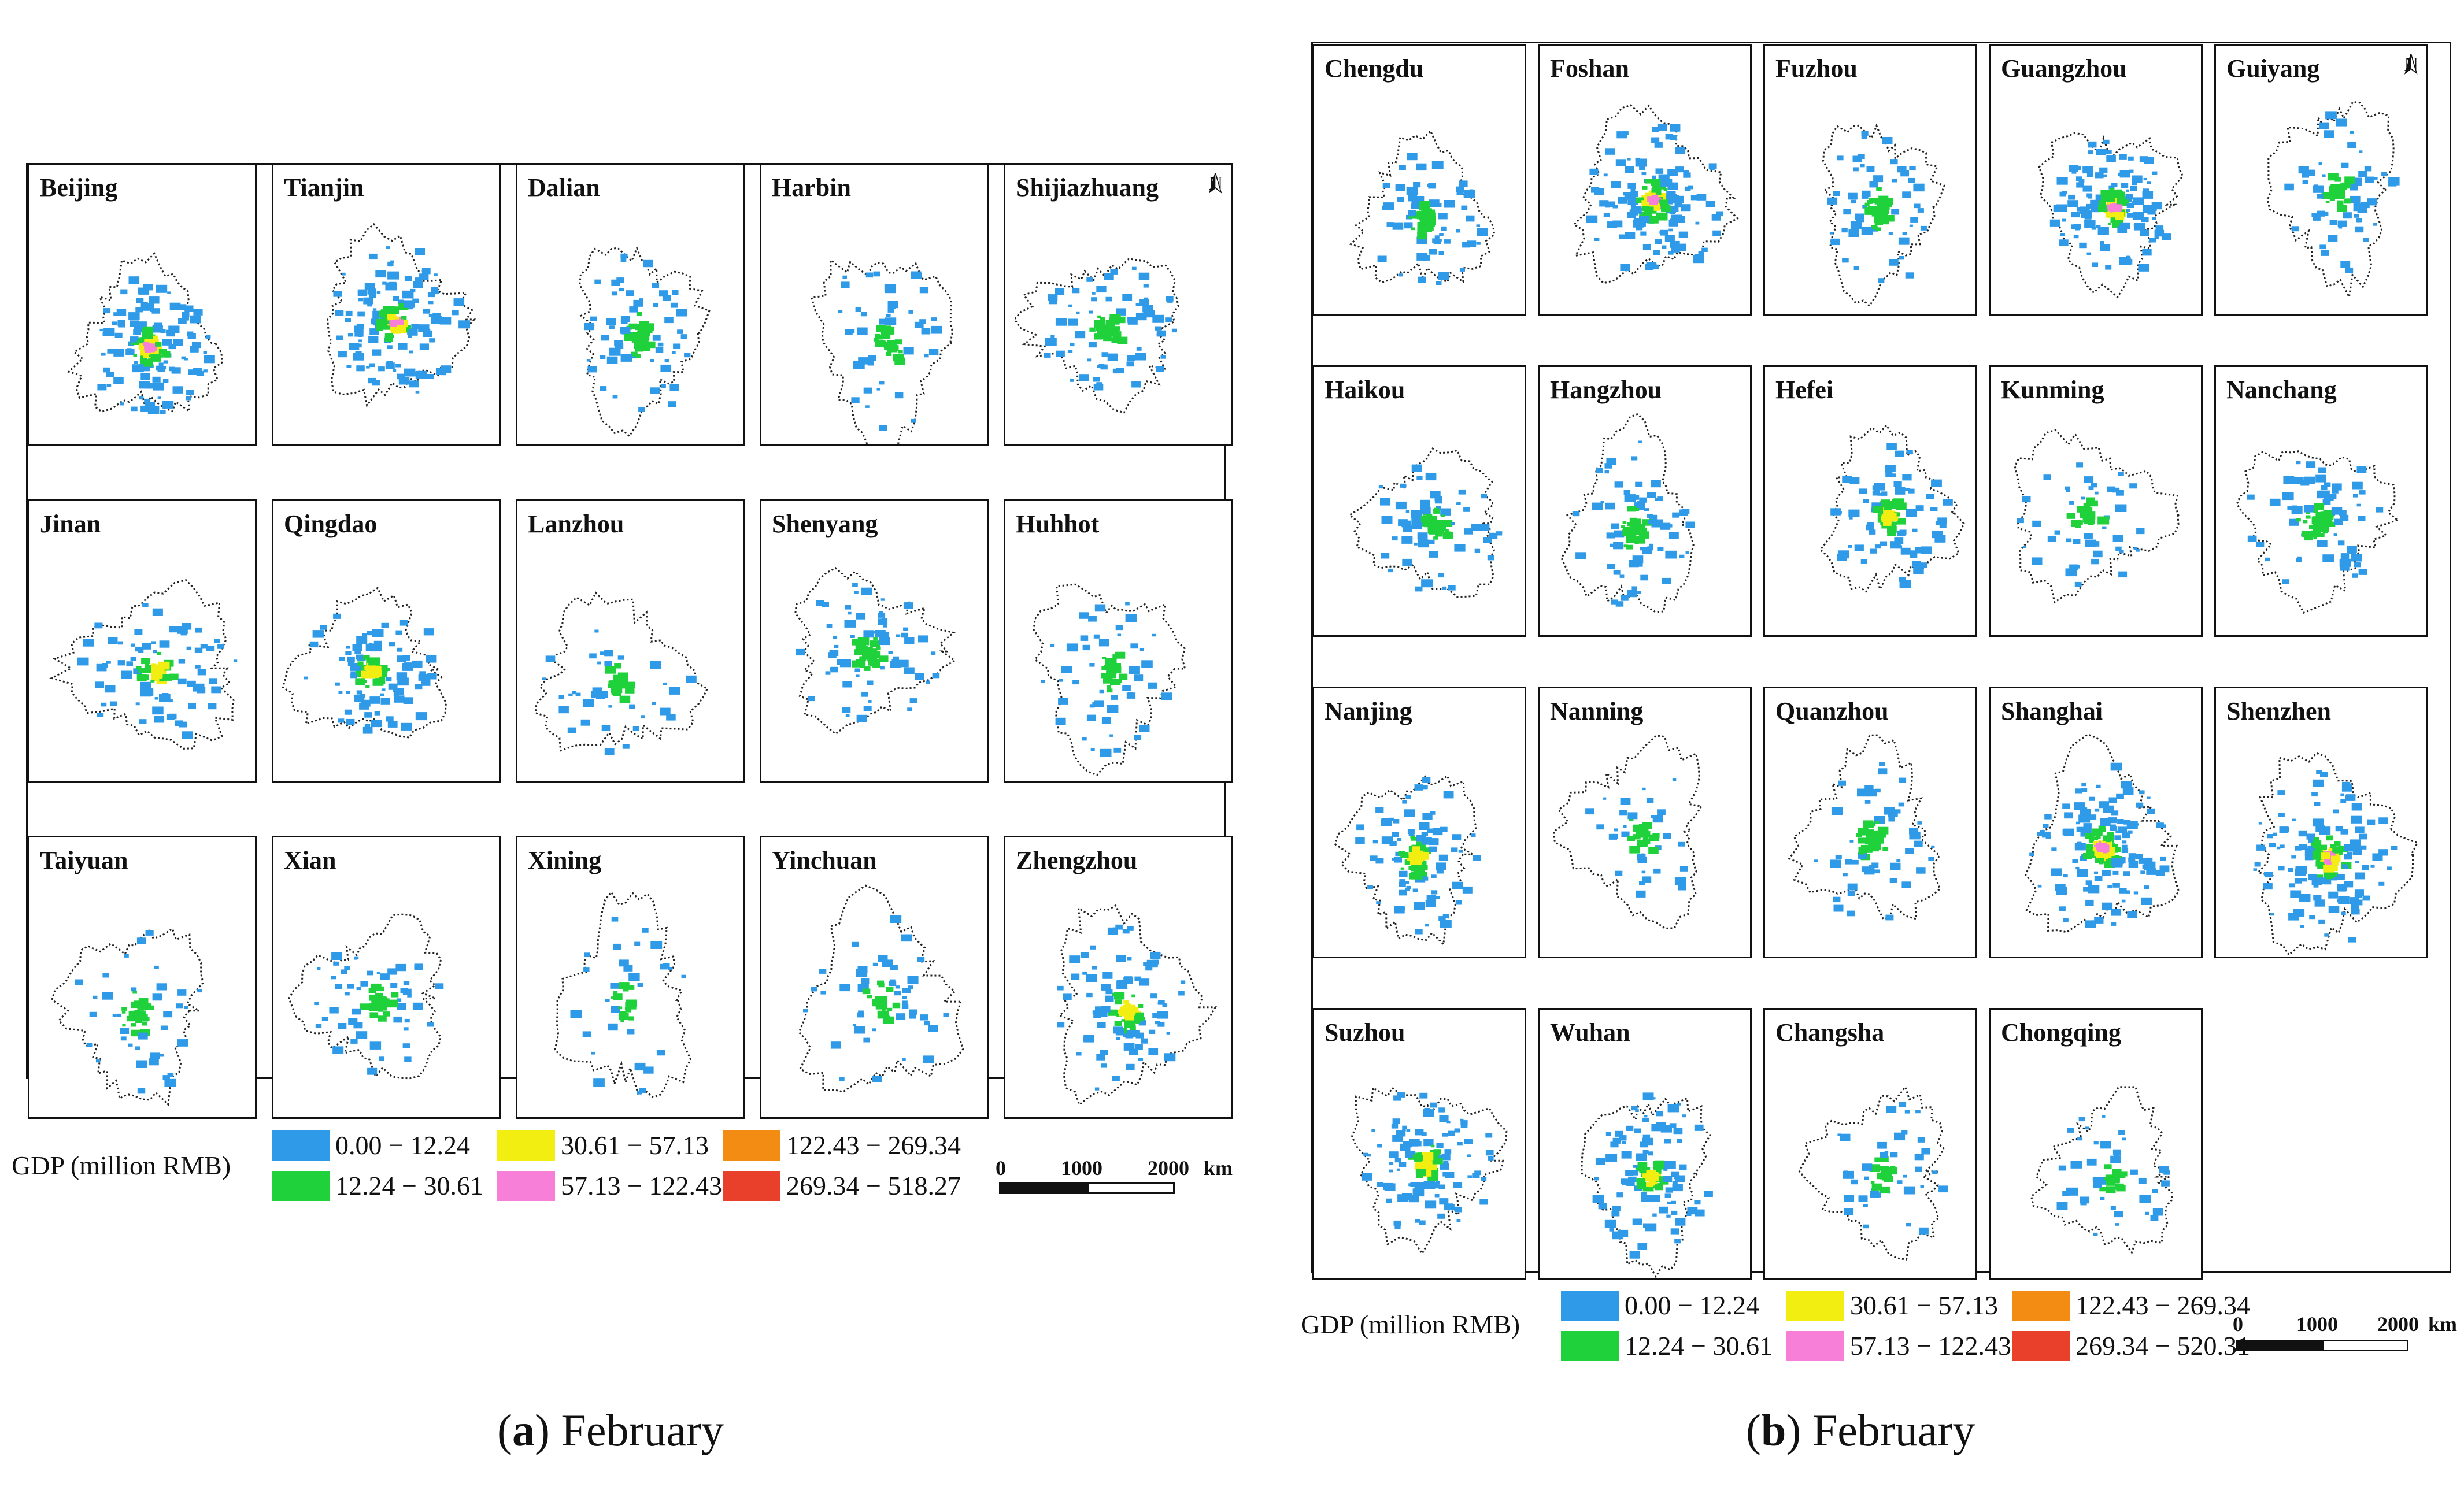 This screenshot has width=2464, height=1494. Describe the element at coordinates (2131, 1305) in the screenshot. I see `legend-entry: 122.43 − 269.34` at that location.